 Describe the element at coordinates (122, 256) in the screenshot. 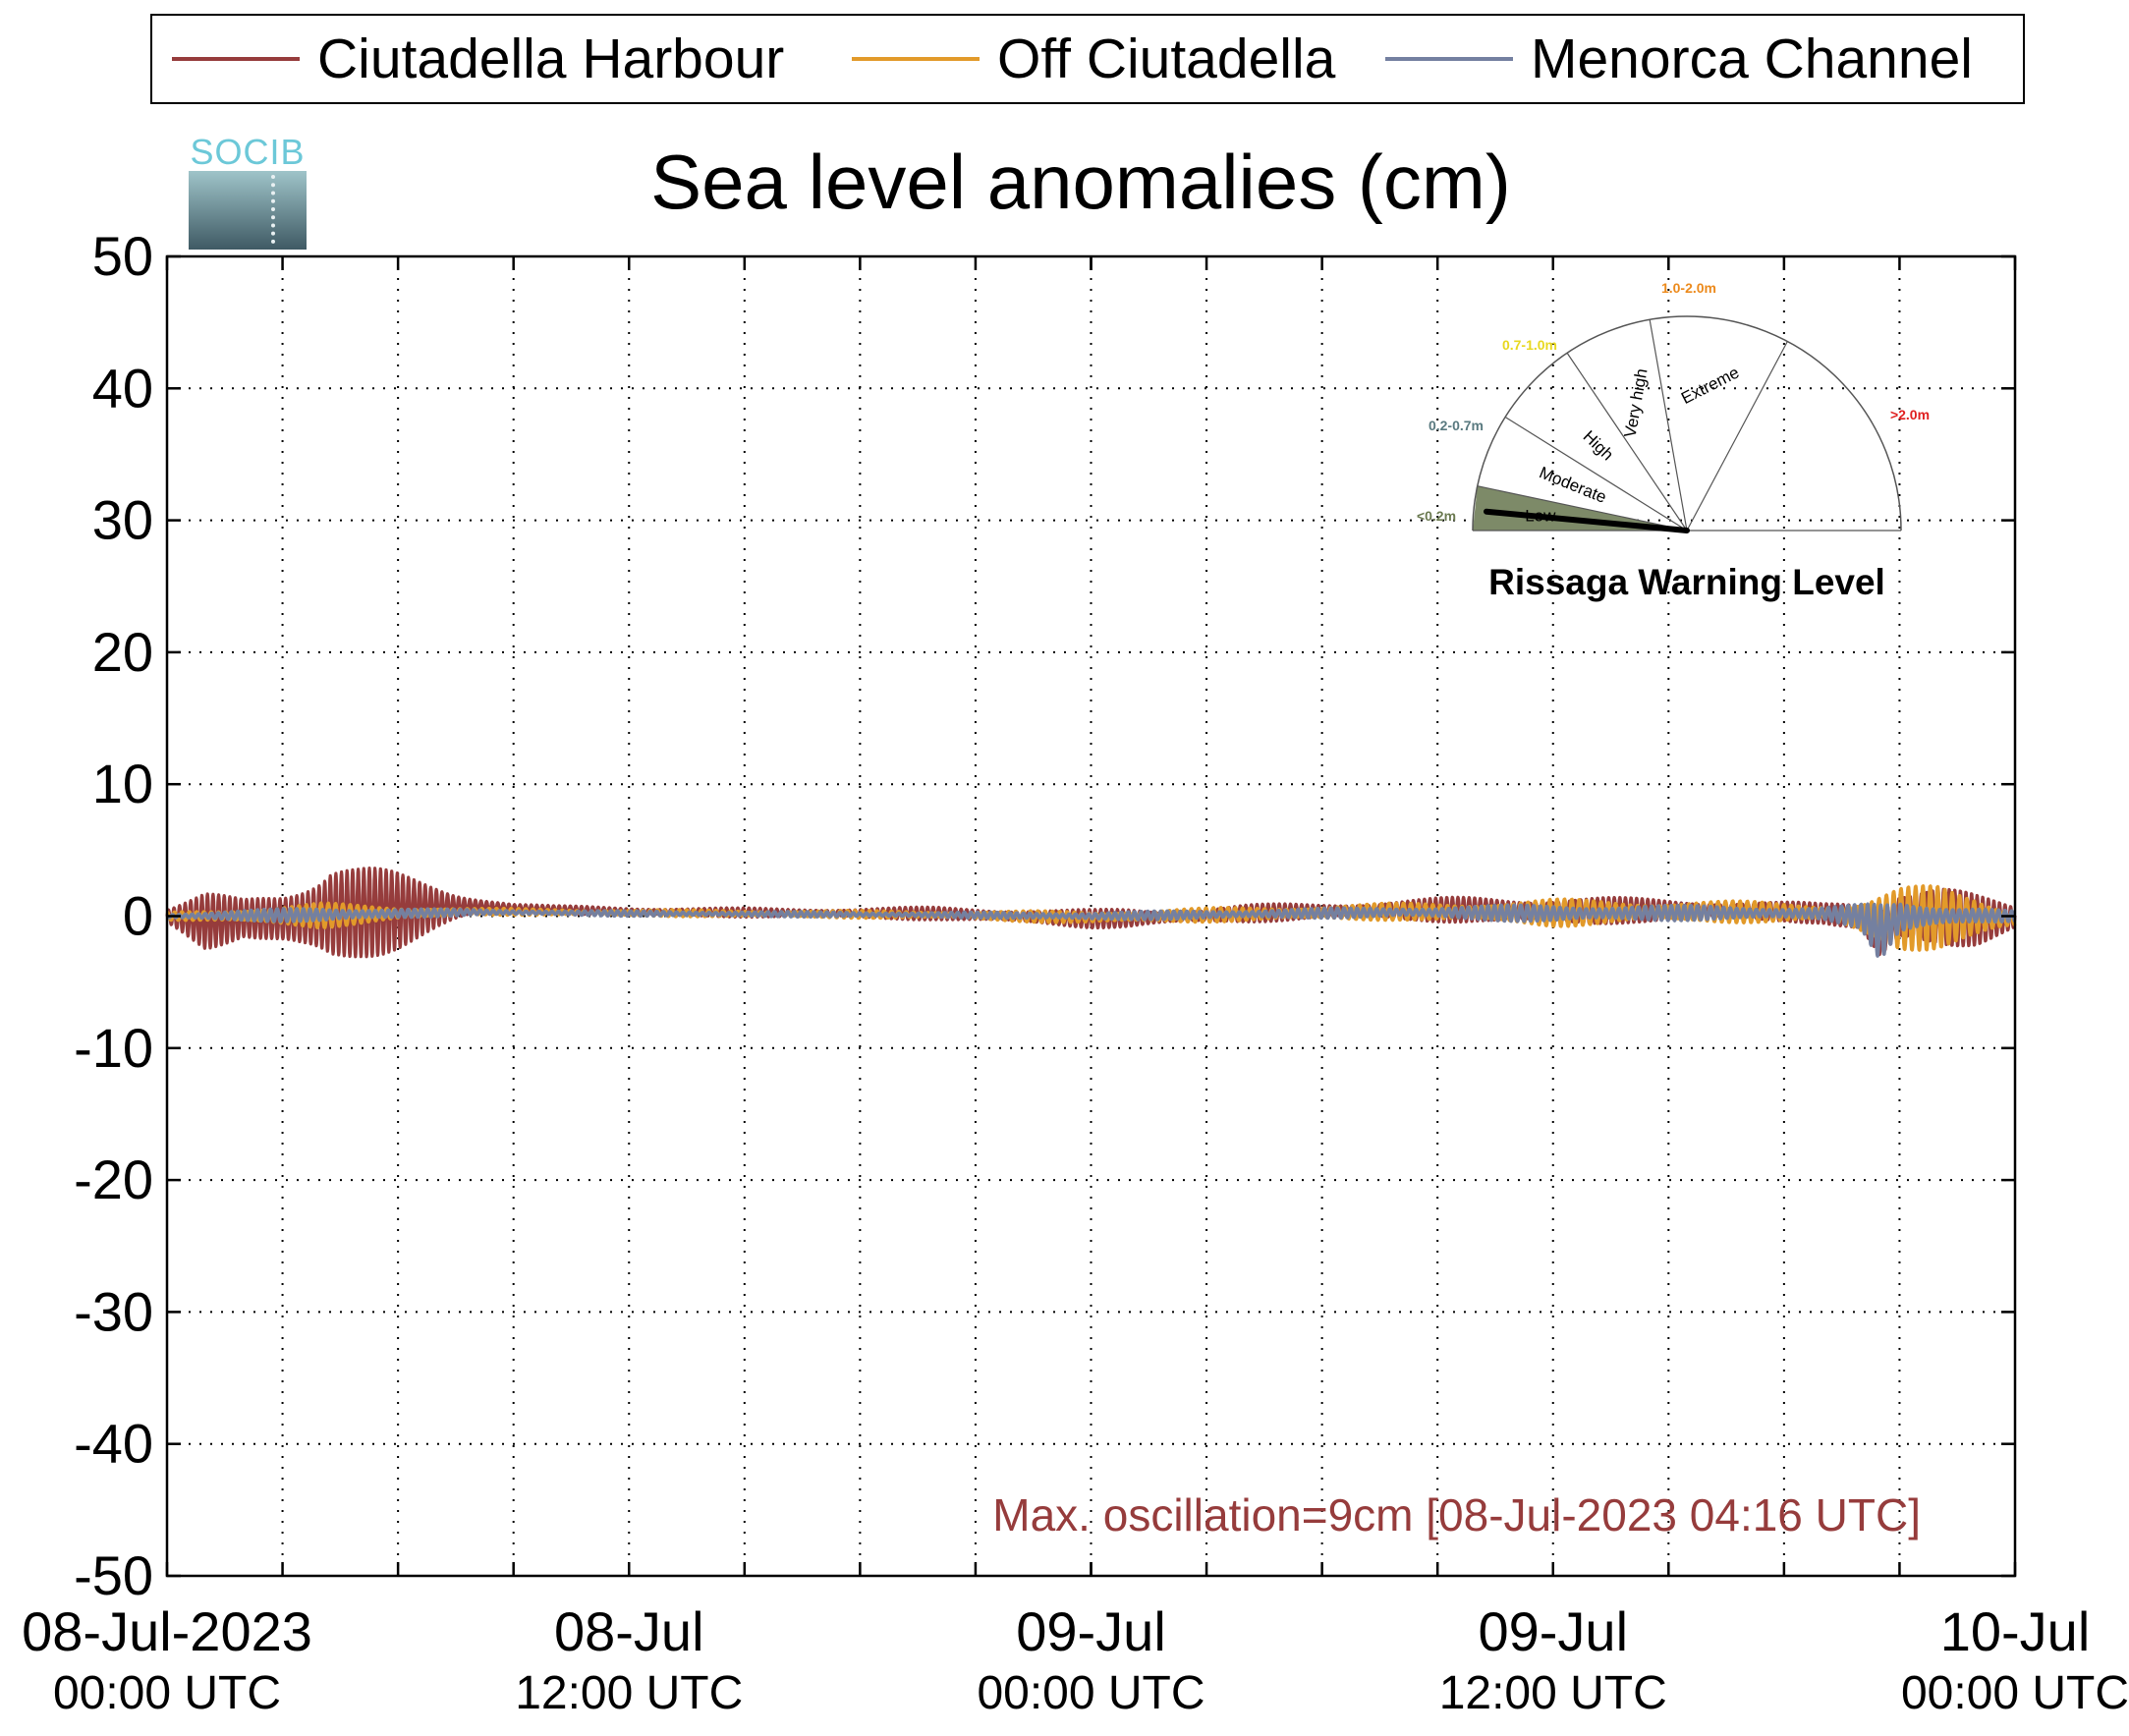

I see `y-tick-label: 50` at that location.